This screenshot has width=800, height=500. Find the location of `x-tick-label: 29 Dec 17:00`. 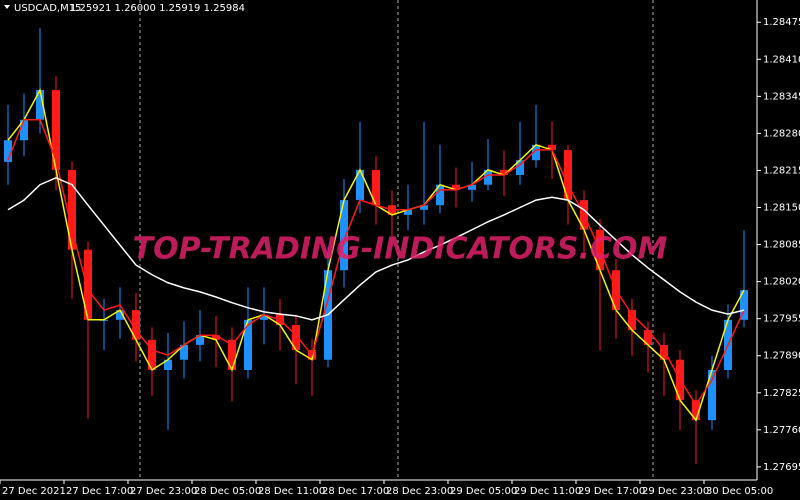

x-tick-label: 29 Dec 17:00 is located at coordinates (611, 491).